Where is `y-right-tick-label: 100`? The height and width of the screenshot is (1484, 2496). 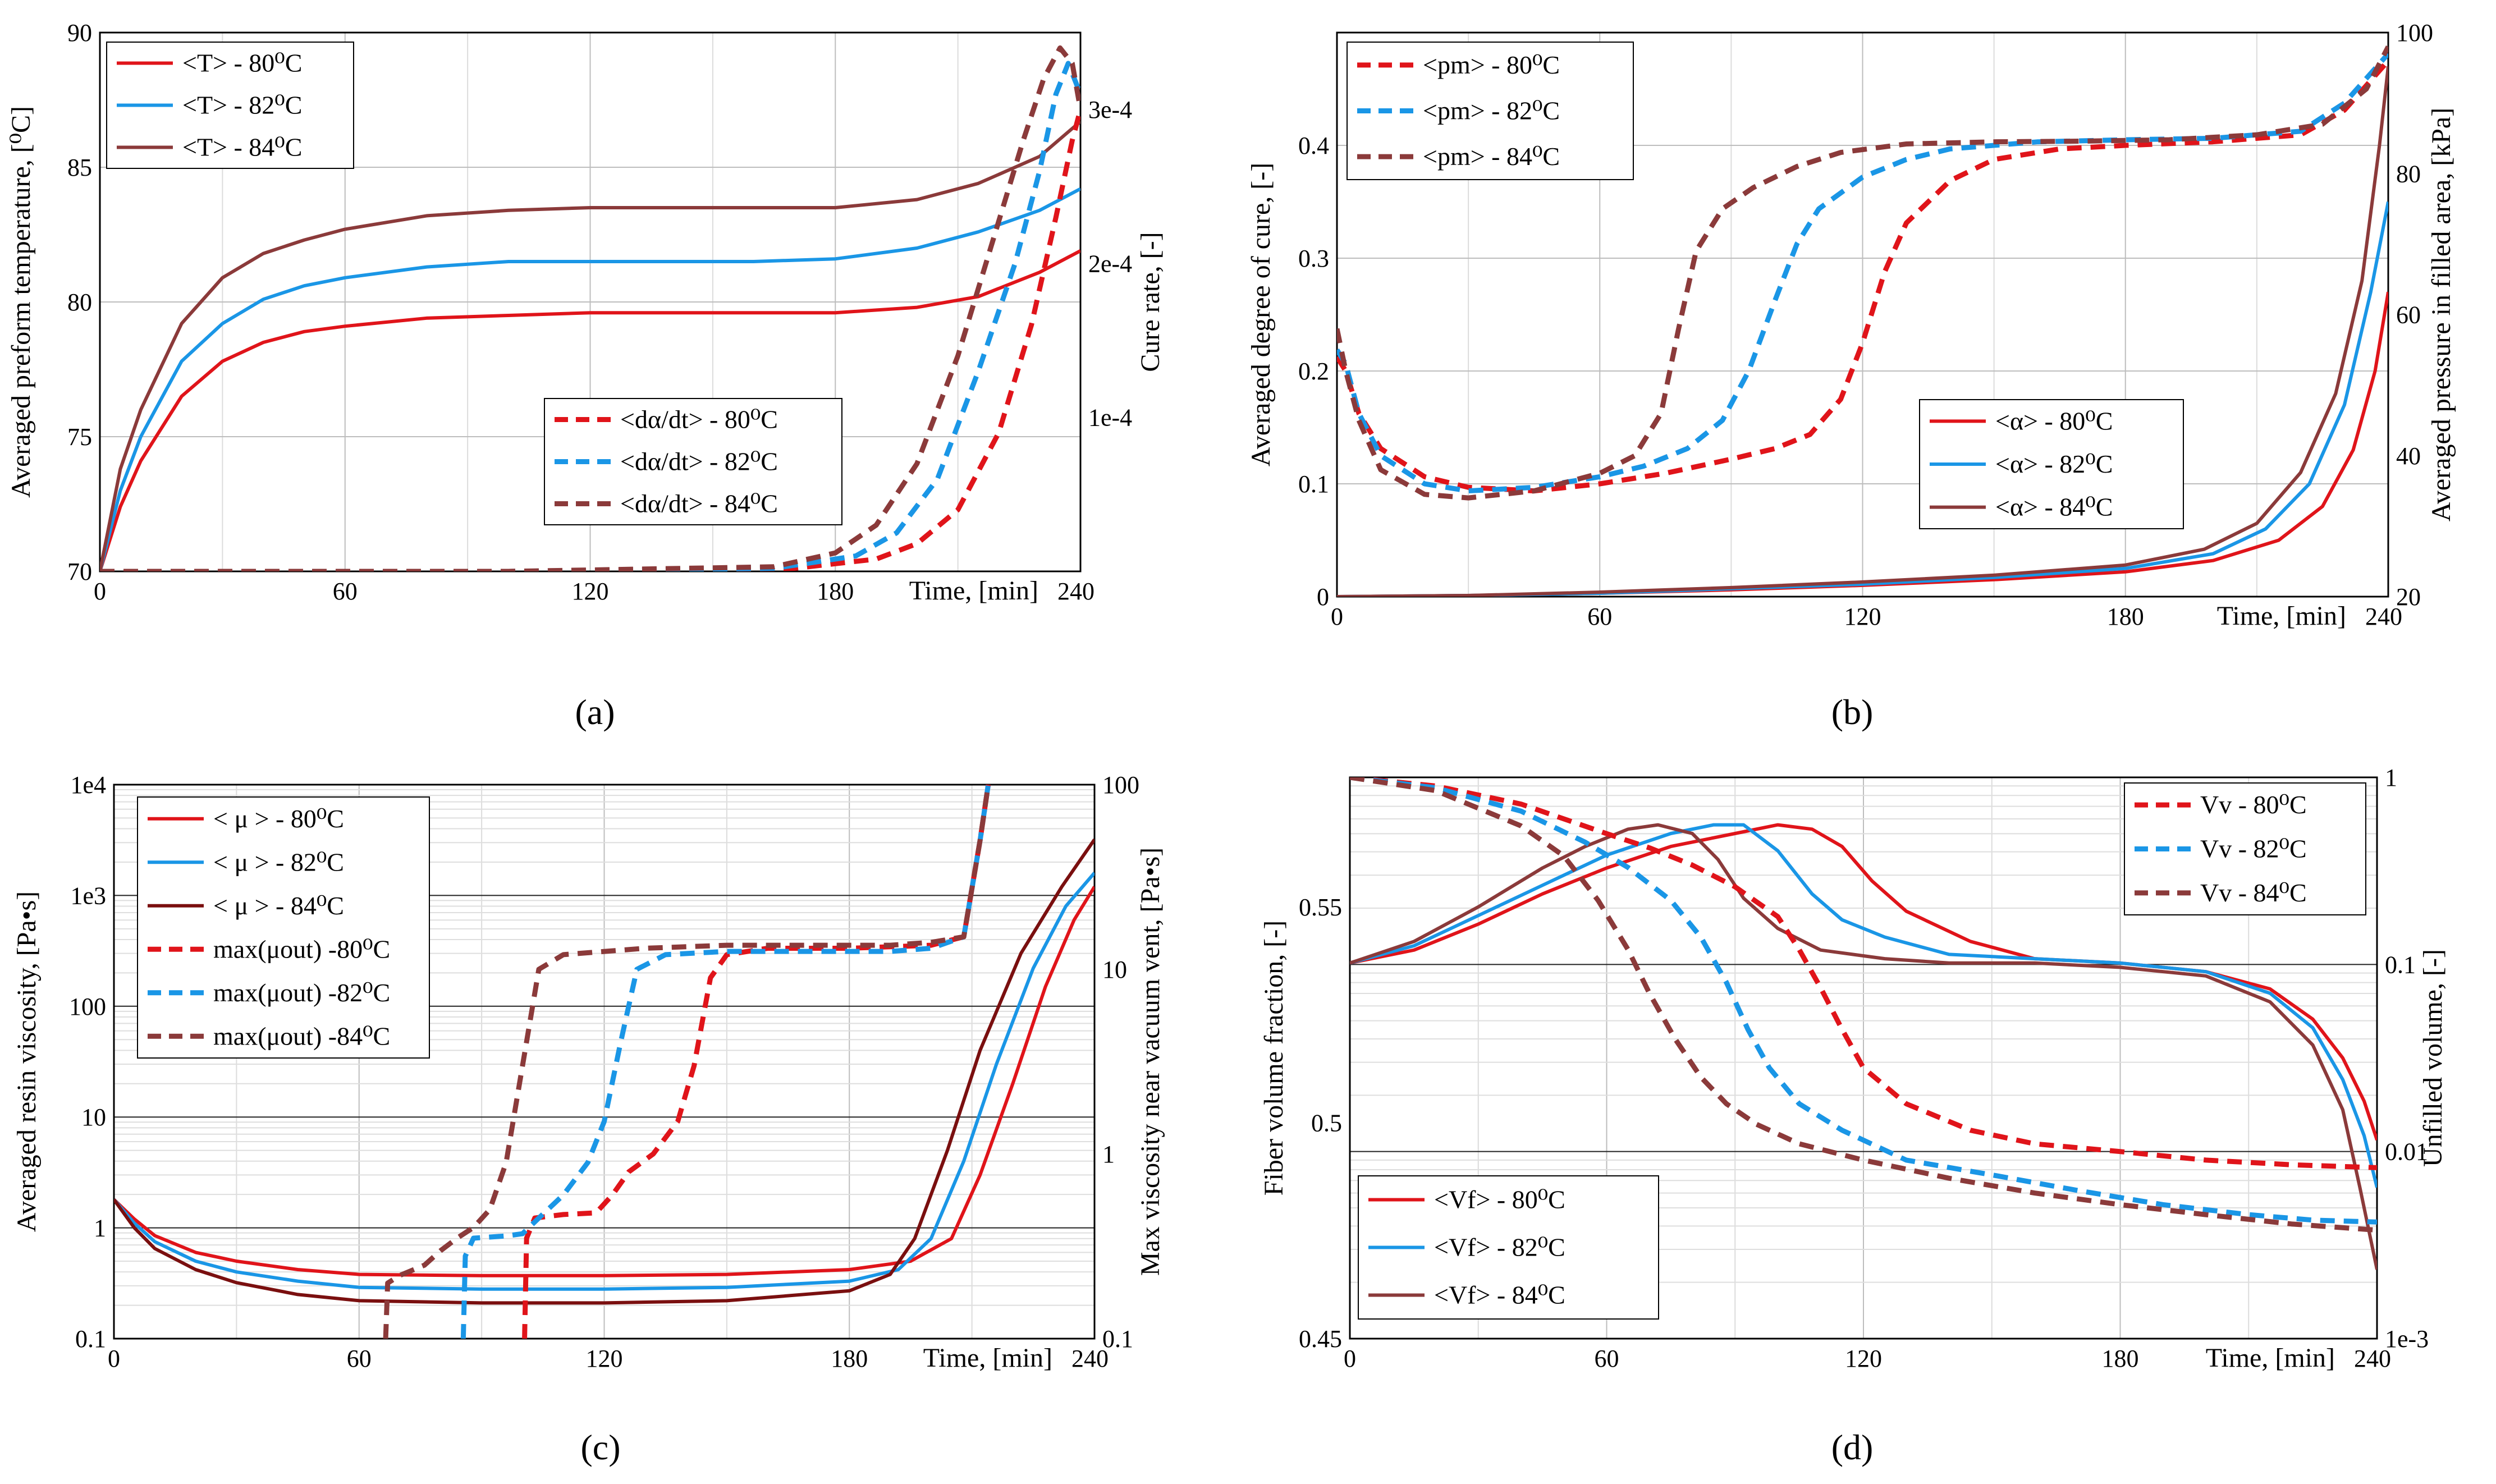 y-right-tick-label: 100 is located at coordinates (1120, 785).